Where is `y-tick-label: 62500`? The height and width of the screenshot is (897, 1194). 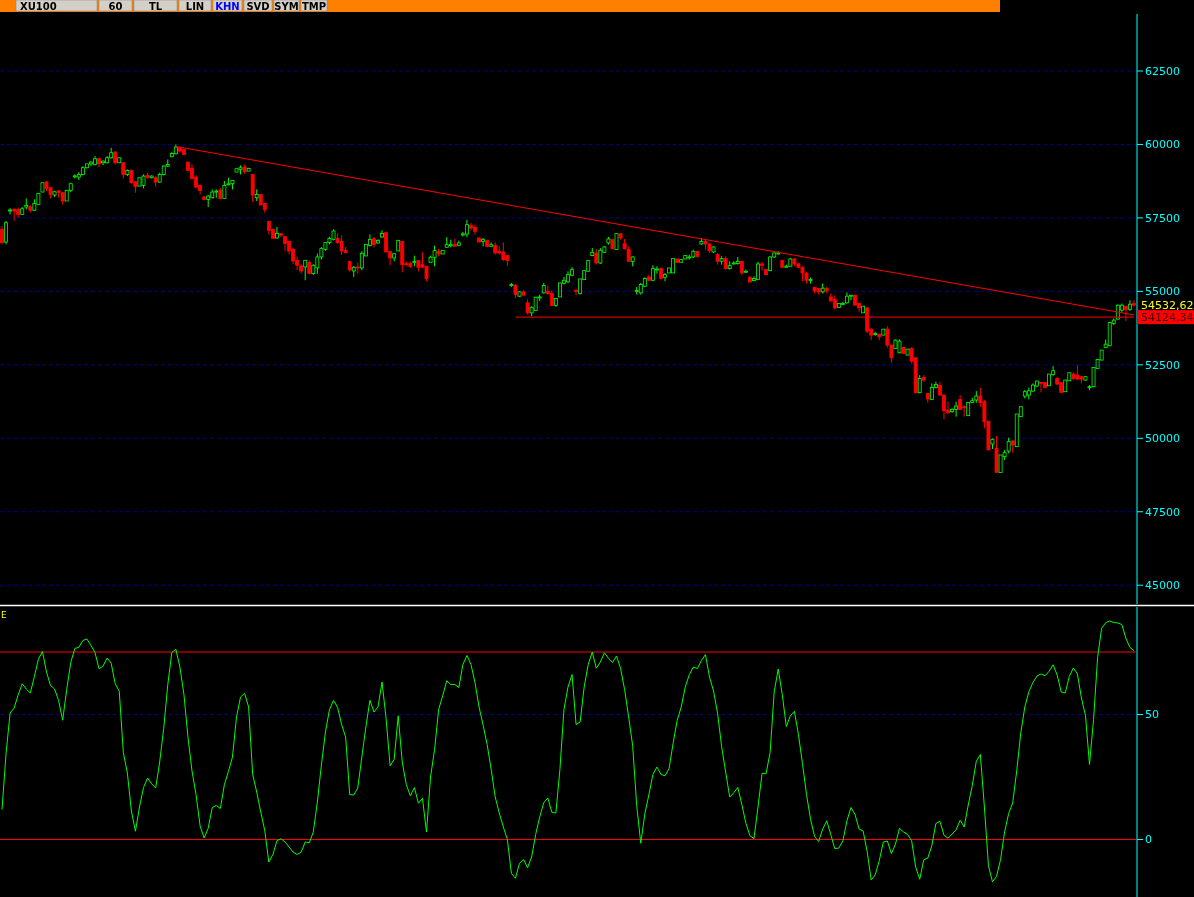
y-tick-label: 62500 is located at coordinates (1162, 71).